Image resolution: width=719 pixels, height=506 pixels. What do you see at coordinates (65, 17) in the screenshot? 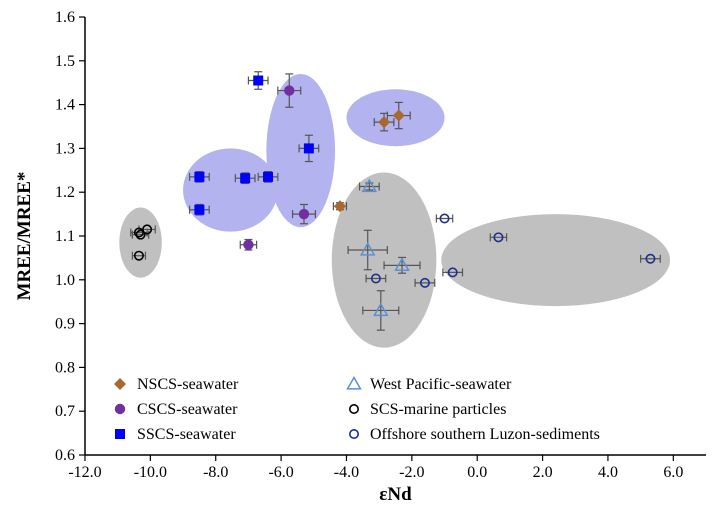
I see `y-tick-label: 1.6` at bounding box center [65, 17].